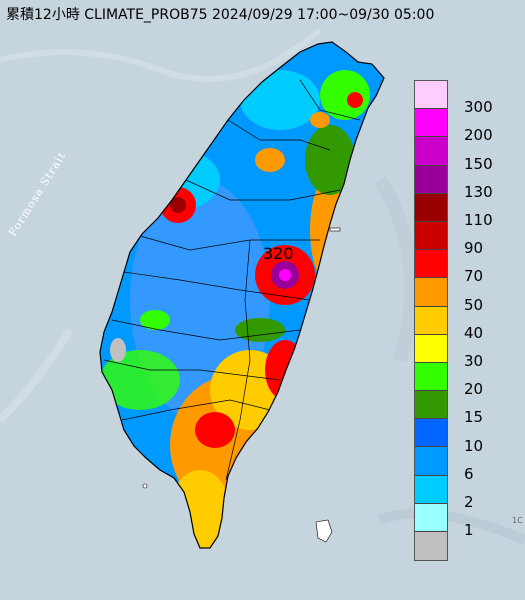 The image size is (525, 600). What do you see at coordinates (474, 361) in the screenshot?
I see `legend-tick-label: 30` at bounding box center [474, 361].